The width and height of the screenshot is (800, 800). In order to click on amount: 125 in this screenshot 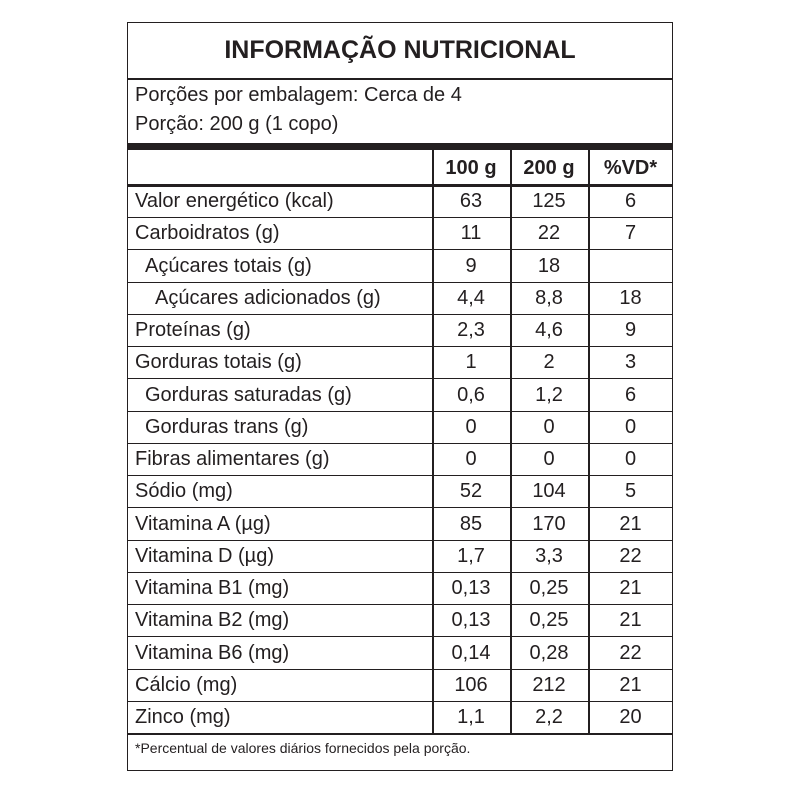, I will do `click(549, 201)`.